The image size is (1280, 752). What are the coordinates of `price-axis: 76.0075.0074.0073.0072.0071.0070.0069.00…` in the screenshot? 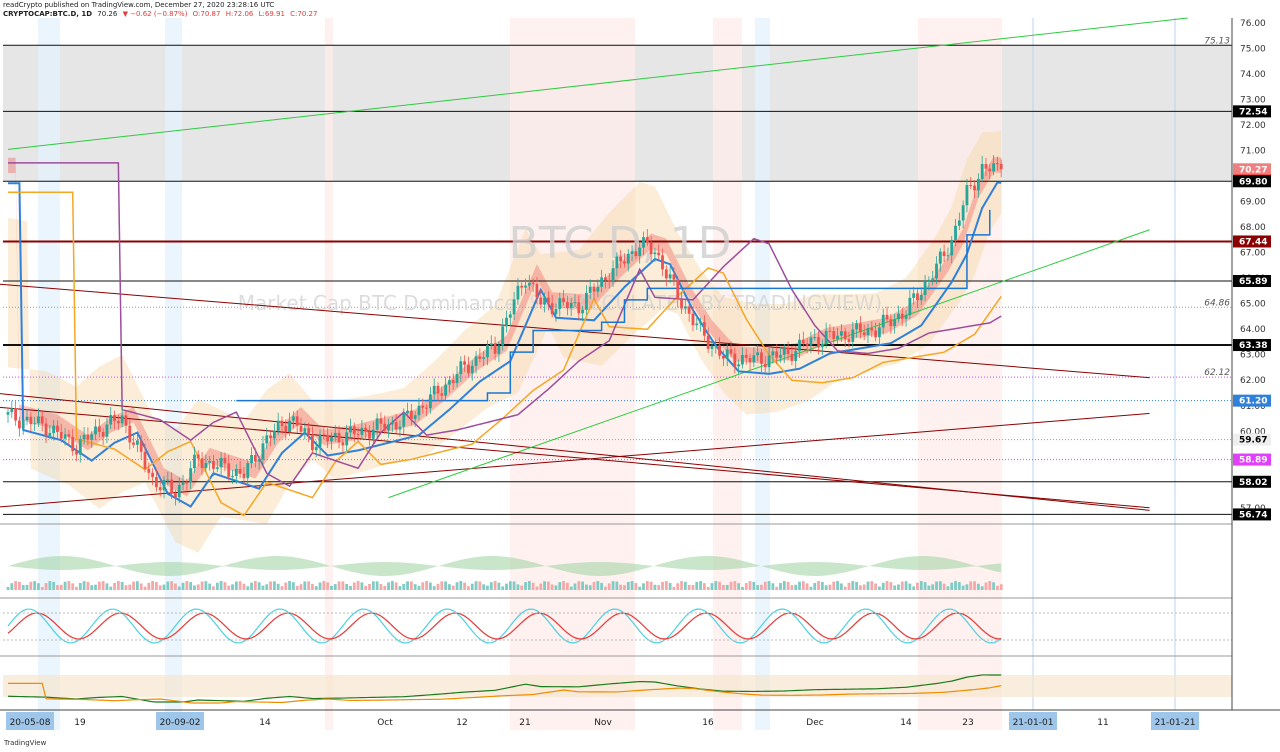 It's located at (1255, 356).